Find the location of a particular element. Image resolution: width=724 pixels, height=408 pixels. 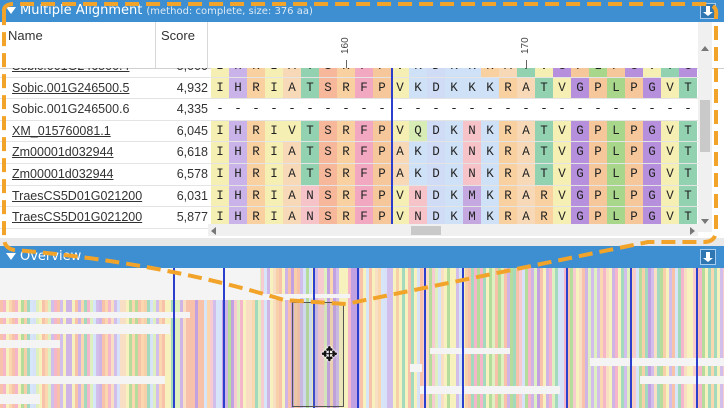

residue-cell: L is located at coordinates (616, 174).